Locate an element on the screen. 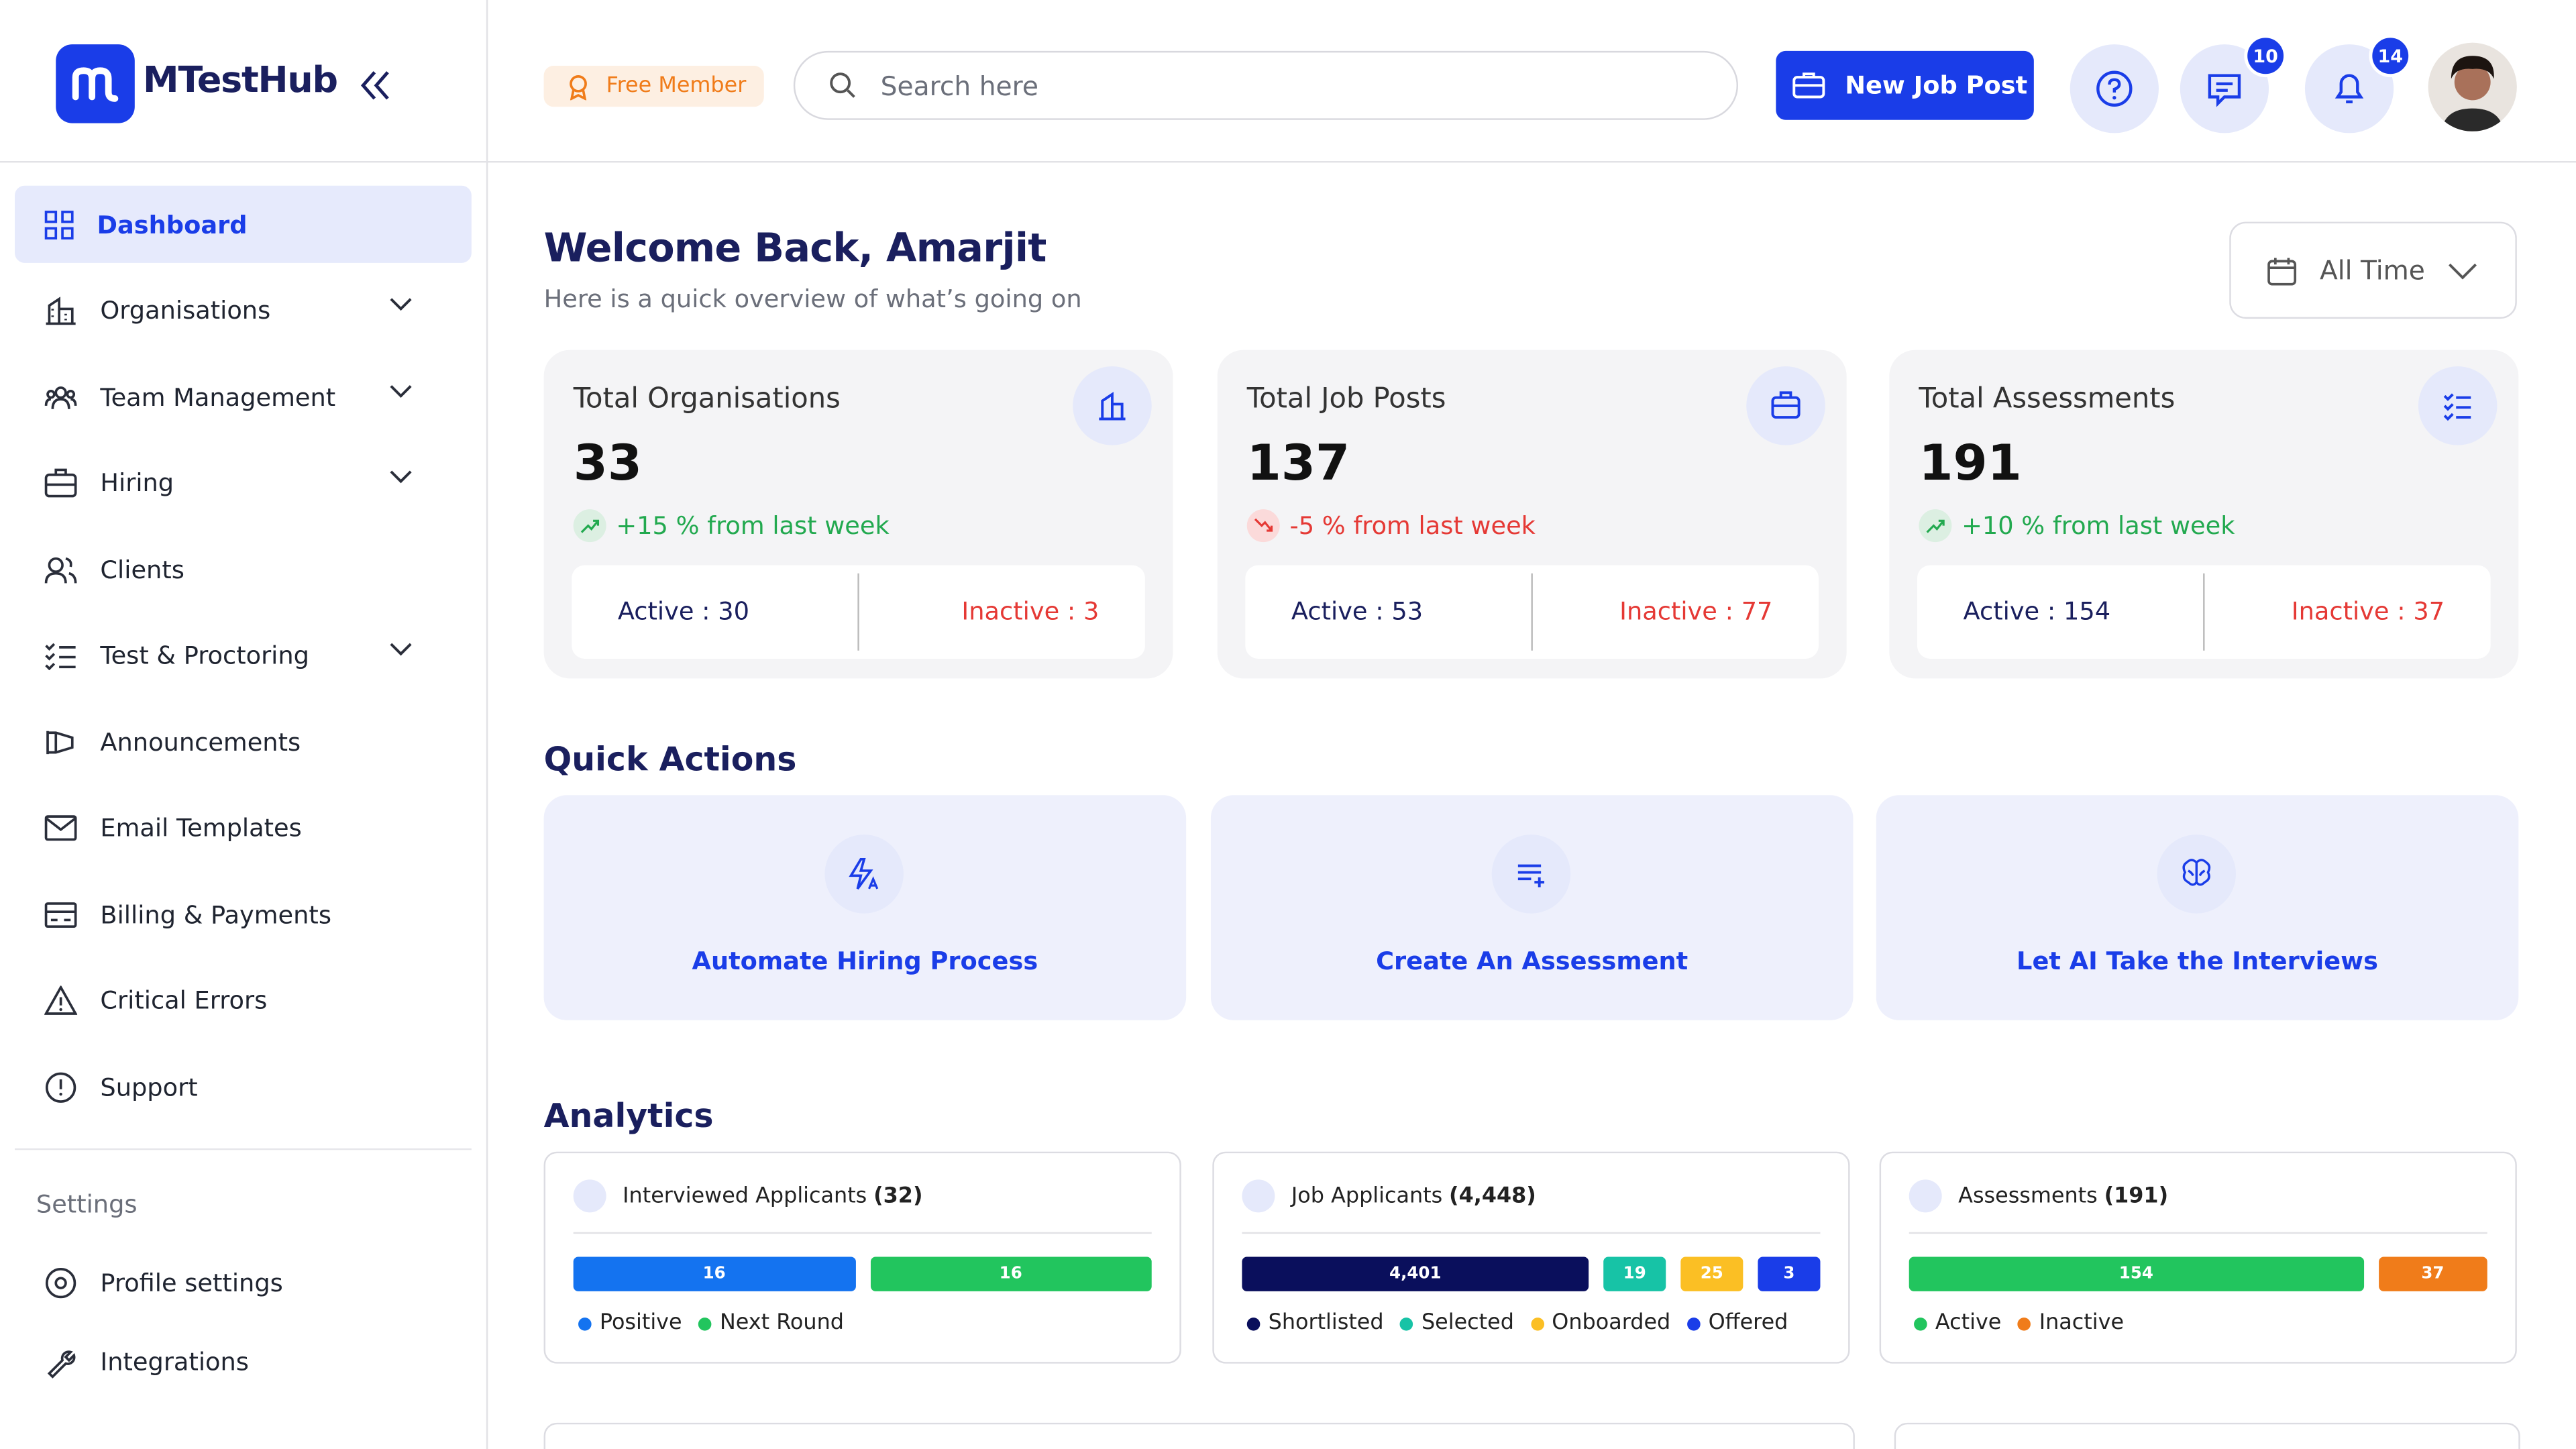 Image resolution: width=2576 pixels, height=1449 pixels. card-count: (4,448) is located at coordinates (1492, 1196).